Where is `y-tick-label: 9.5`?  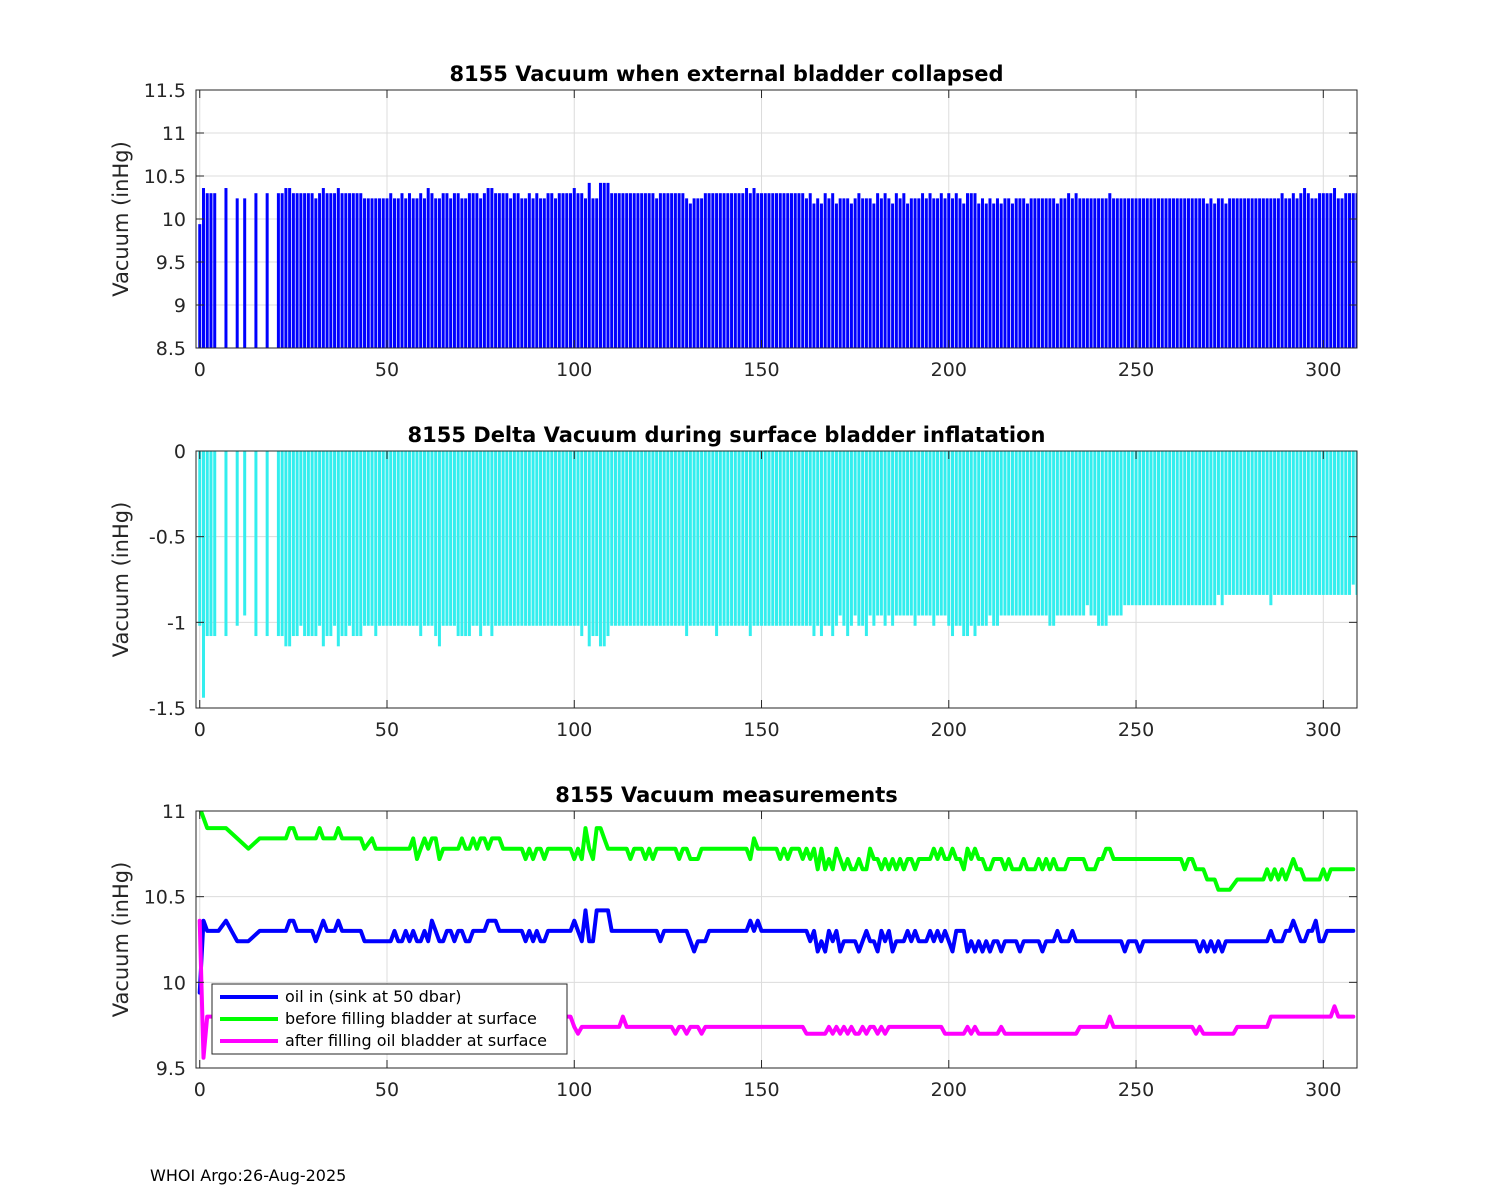
y-tick-label: 9.5 is located at coordinates (171, 263).